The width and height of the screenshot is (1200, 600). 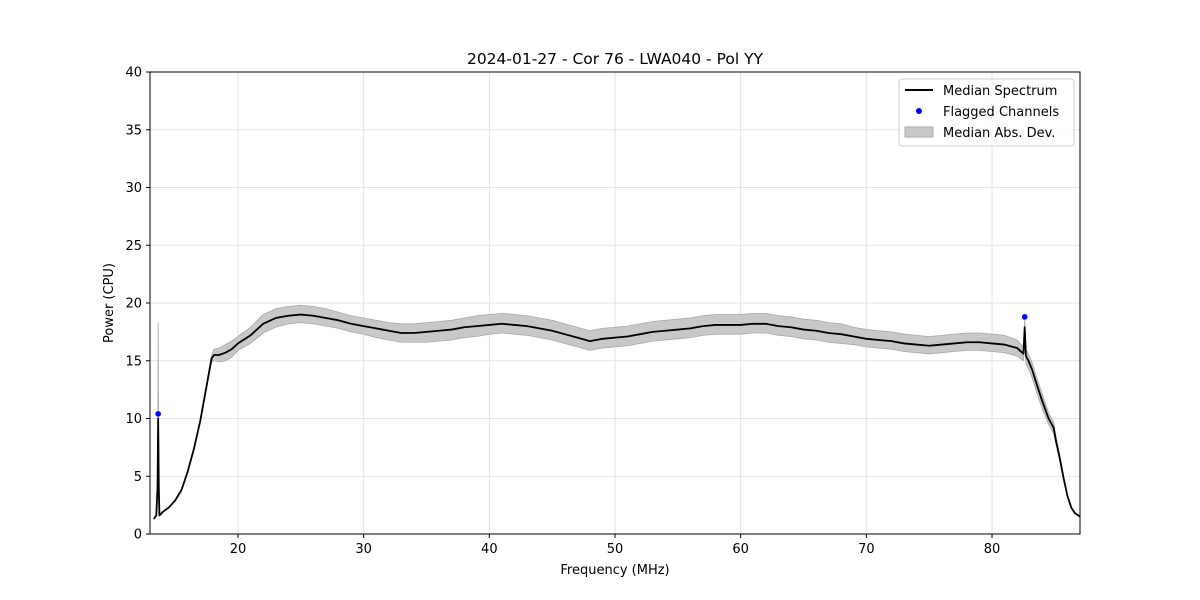 I want to click on x-axis-ticks: 20 30 40 50 60 70 80, so click(x=615, y=545).